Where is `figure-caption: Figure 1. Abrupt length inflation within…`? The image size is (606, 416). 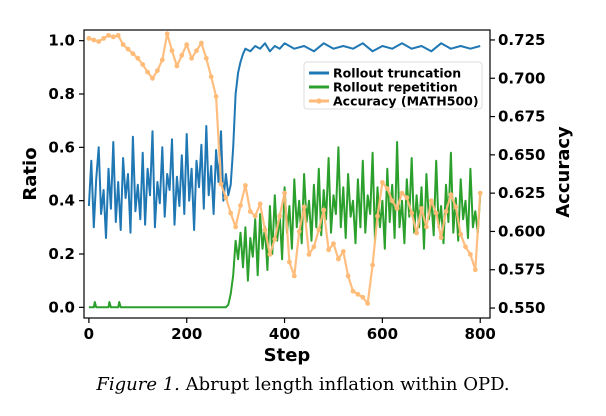
figure-caption: Figure 1. Abrupt length inflation within… is located at coordinates (303, 384).